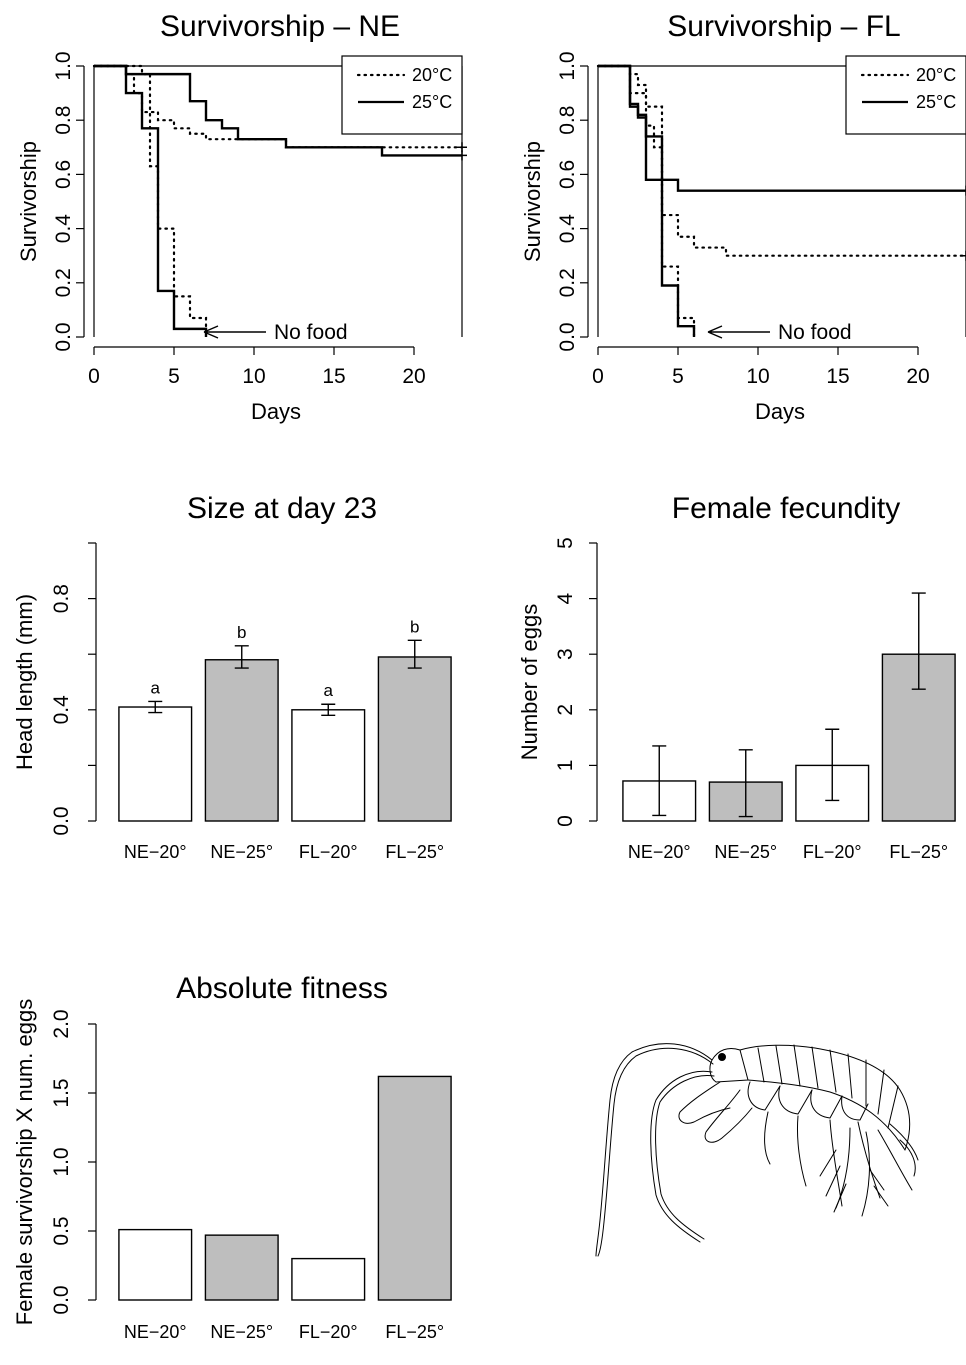  I want to click on y-tick-label: 2.0, so click(61, 1023).